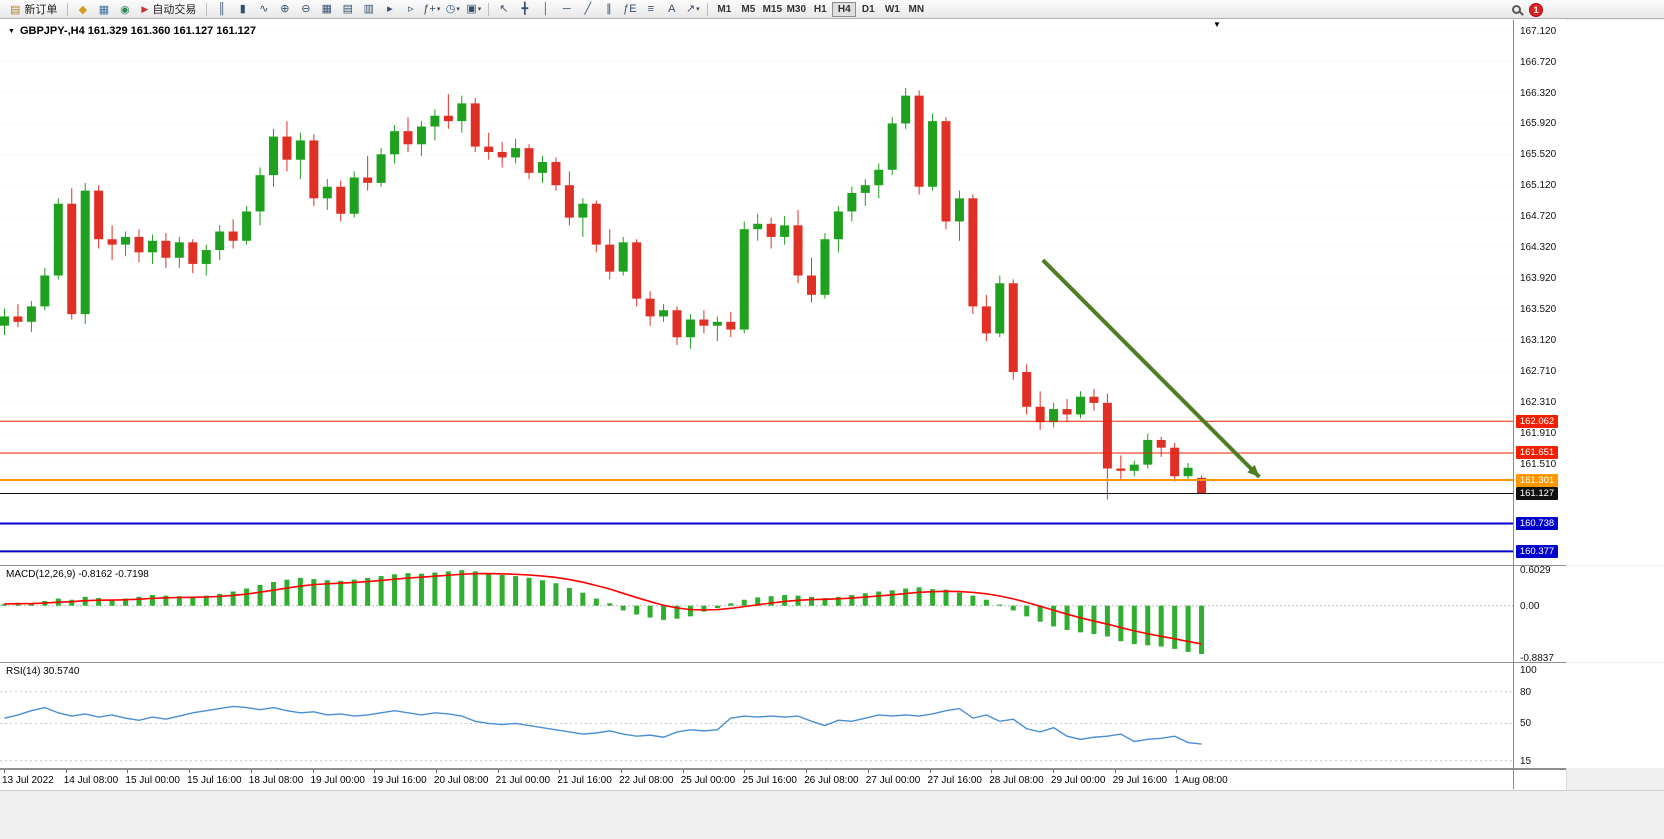  Describe the element at coordinates (1016, 780) in the screenshot. I see `time-label: 28 Jul 08:00` at that location.